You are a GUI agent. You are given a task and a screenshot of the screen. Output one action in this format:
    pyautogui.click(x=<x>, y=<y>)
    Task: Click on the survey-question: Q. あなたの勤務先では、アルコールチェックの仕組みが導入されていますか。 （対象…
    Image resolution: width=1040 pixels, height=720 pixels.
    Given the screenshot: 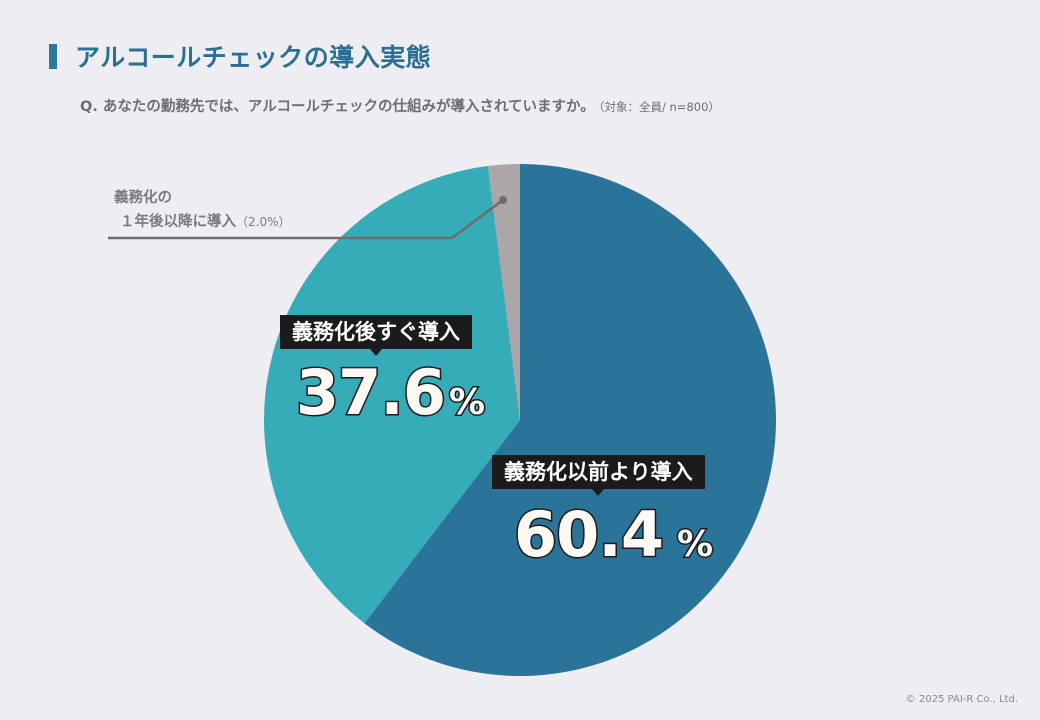 What is the action you would take?
    pyautogui.click(x=400, y=105)
    